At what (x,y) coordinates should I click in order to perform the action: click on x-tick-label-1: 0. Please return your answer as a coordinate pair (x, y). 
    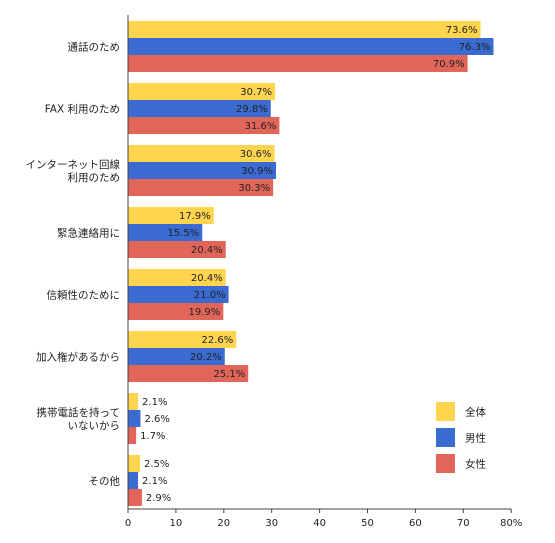
    Looking at the image, I should click on (128, 523).